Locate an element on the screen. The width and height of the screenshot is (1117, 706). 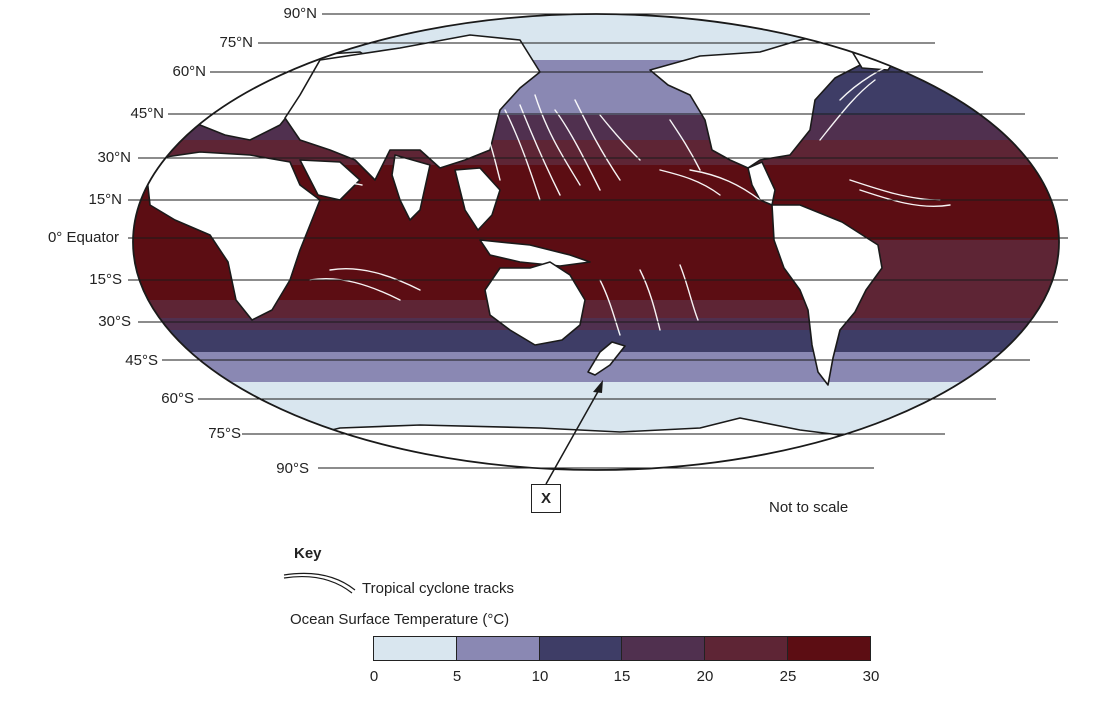
temperature-scale-bar is located at coordinates (622, 648).